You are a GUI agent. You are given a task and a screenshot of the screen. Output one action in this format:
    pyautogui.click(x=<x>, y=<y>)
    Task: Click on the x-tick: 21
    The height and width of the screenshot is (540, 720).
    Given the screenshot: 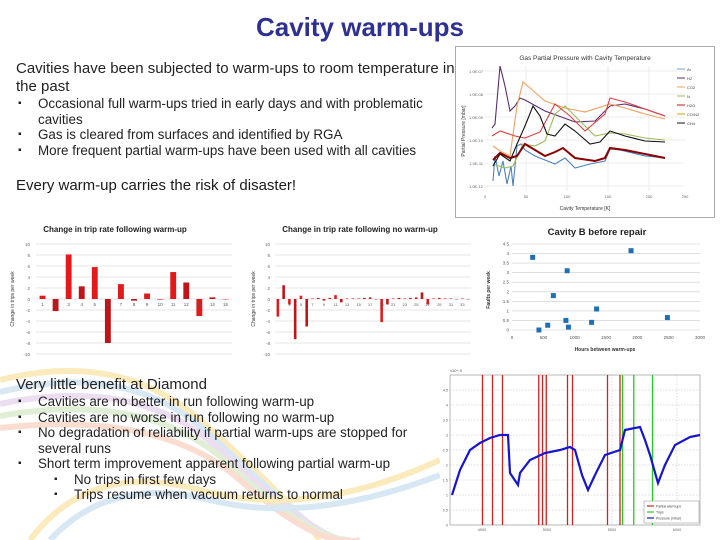 What is the action you would take?
    pyautogui.click(x=393, y=304)
    